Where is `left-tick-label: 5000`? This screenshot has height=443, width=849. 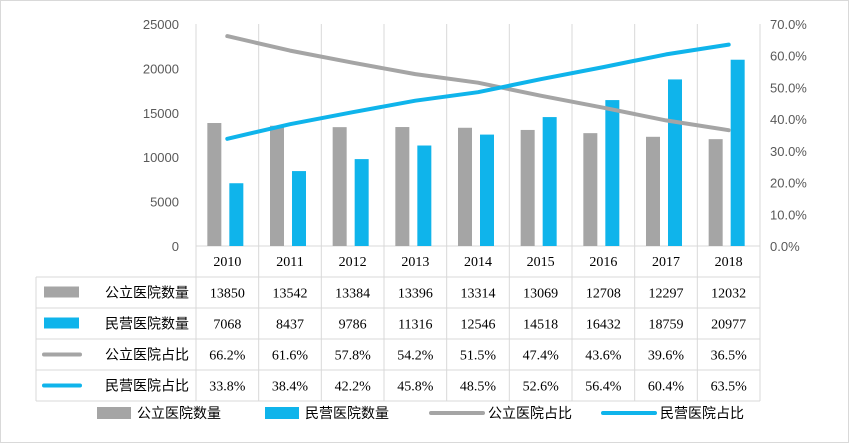
left-tick-label: 5000 is located at coordinates (164, 202).